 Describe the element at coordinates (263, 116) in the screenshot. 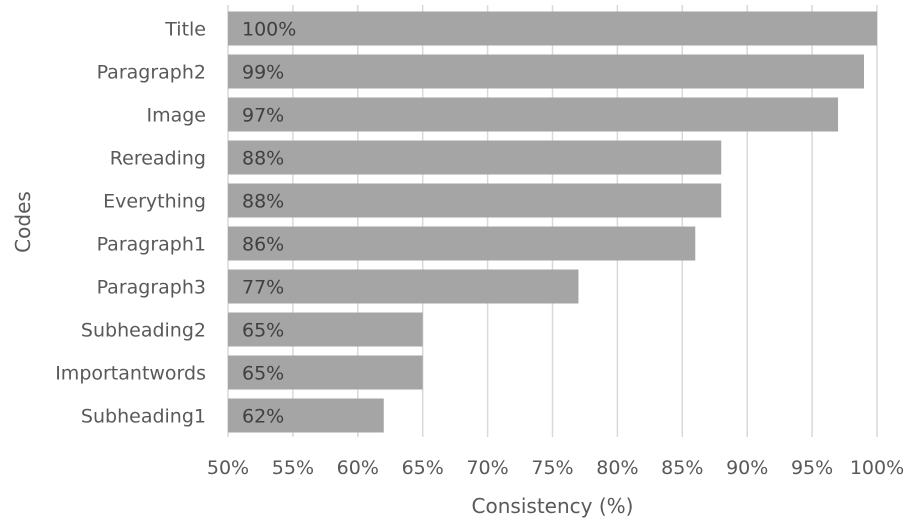

I see `bar-value-label: 97%` at that location.